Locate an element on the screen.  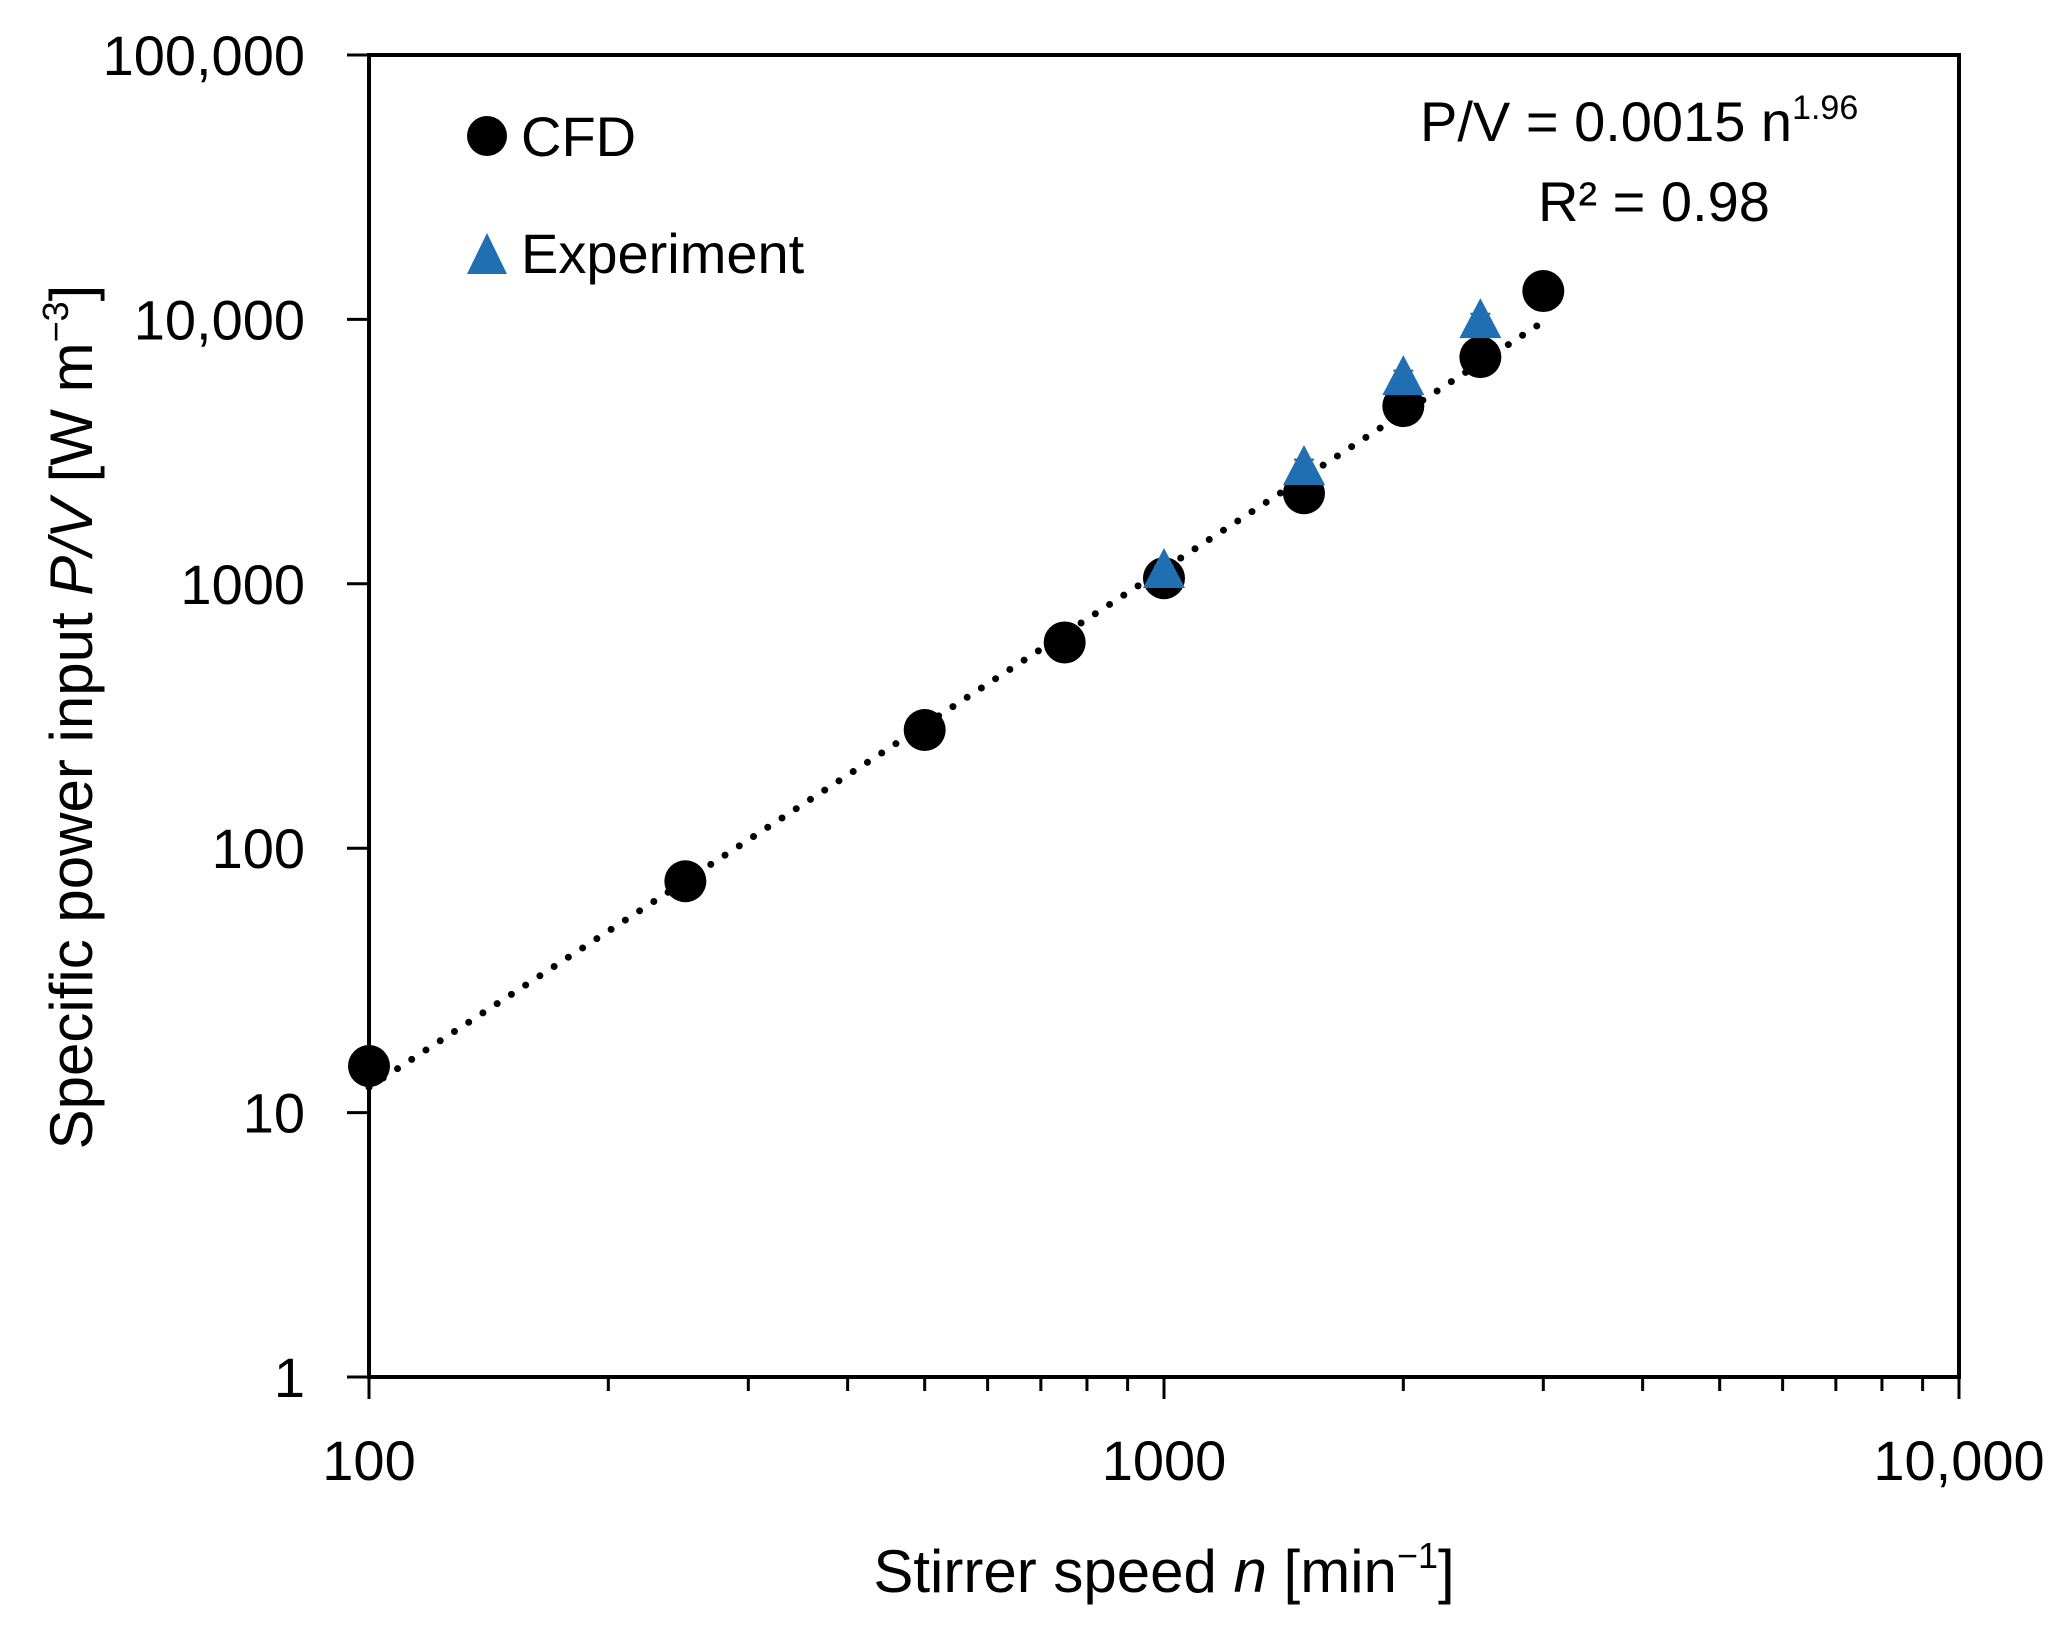
fit-equation-text: P/V = 0.0015 n1.96 is located at coordinates (1639, 121).